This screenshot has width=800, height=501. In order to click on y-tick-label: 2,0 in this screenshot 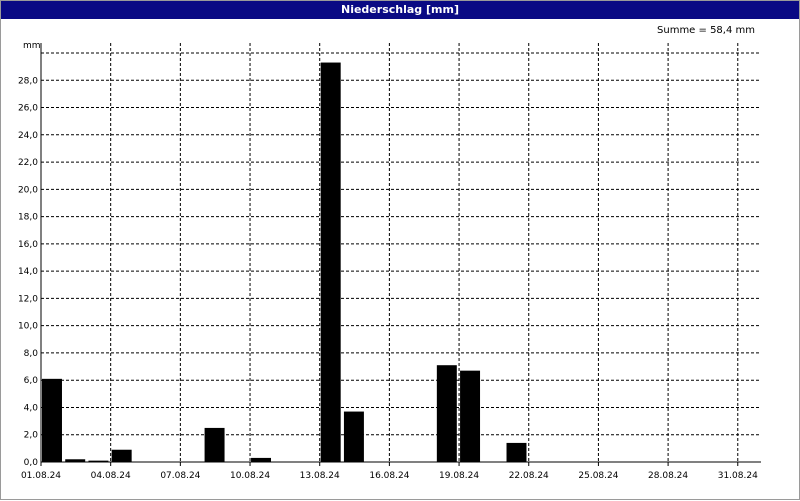, I will do `click(31, 436)`.